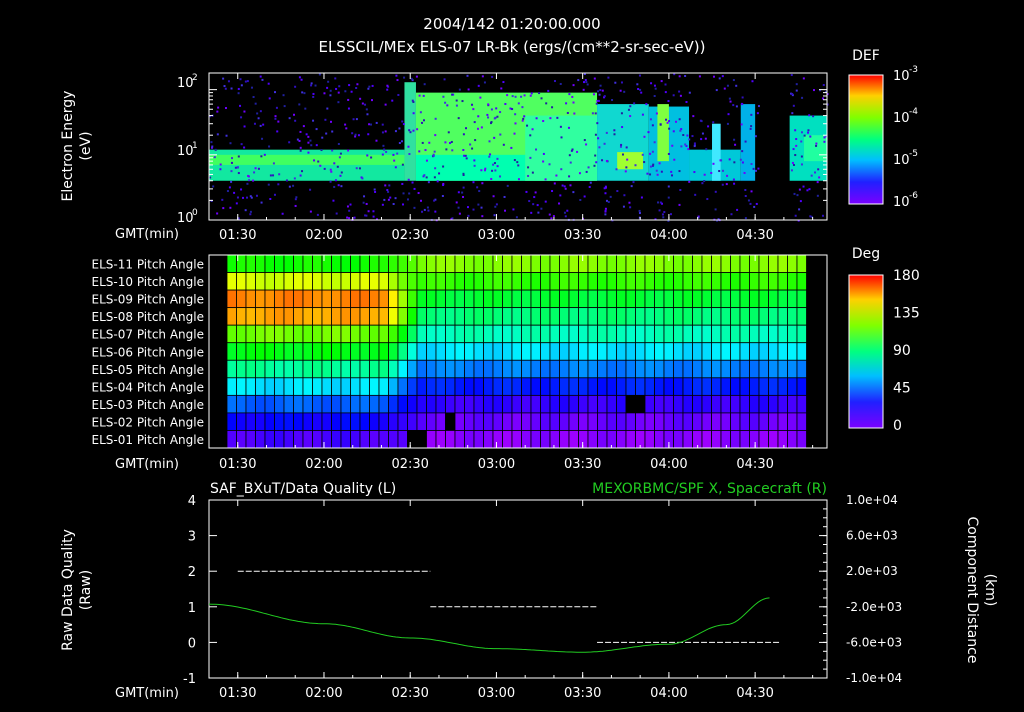 The height and width of the screenshot is (712, 1024). What do you see at coordinates (489, 625) in the screenshot?
I see `spf-x-series-line` at bounding box center [489, 625].